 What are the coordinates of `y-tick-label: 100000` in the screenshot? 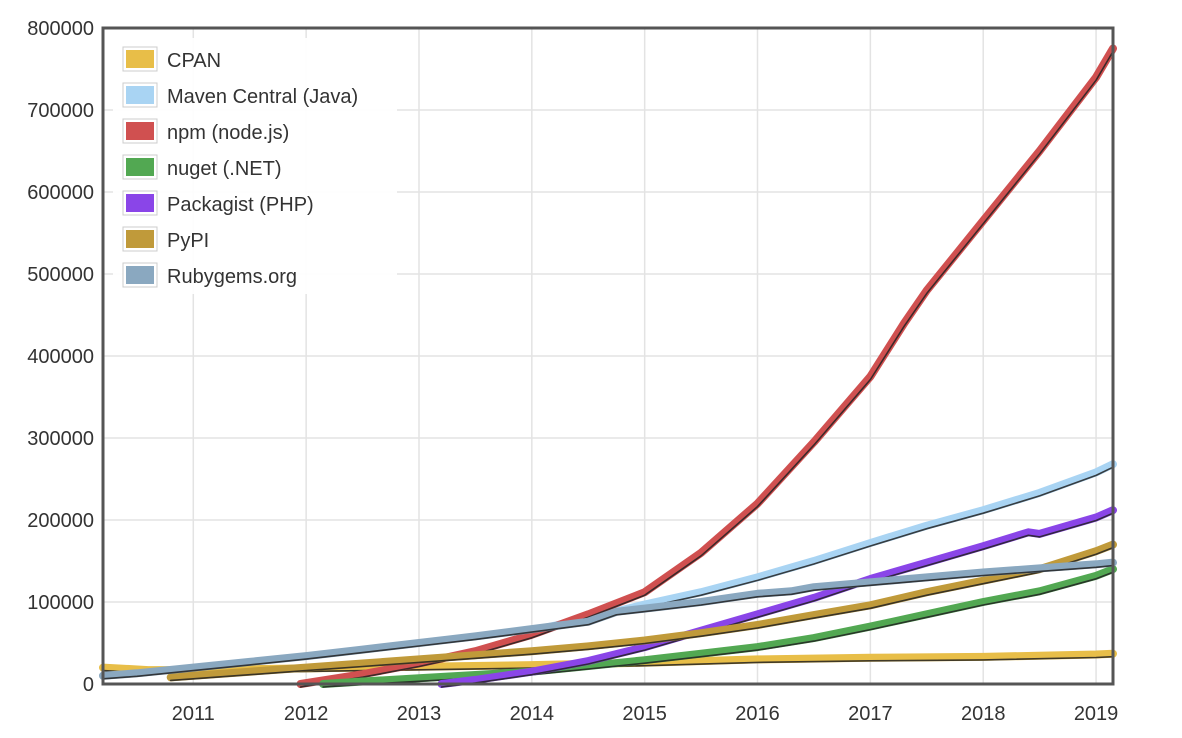 It's located at (60, 603).